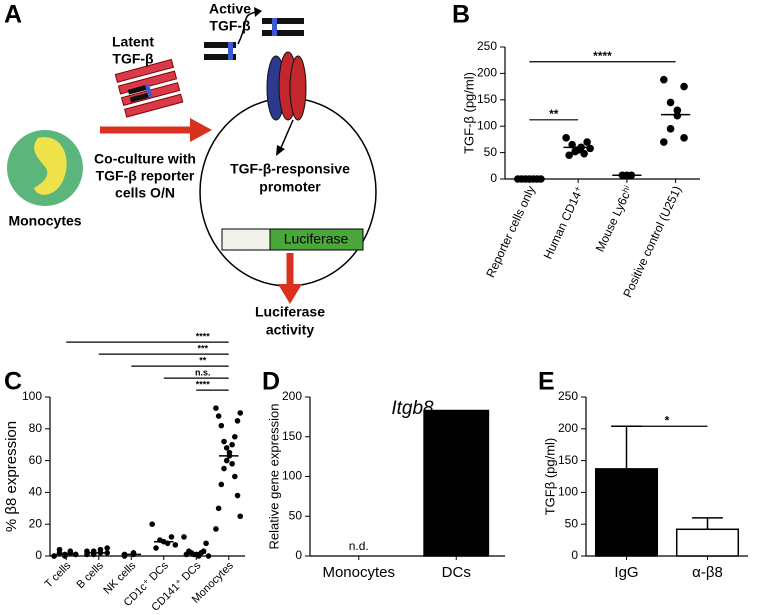 The image size is (778, 615). Describe the element at coordinates (13, 15) in the screenshot. I see `panel-label: A` at that location.